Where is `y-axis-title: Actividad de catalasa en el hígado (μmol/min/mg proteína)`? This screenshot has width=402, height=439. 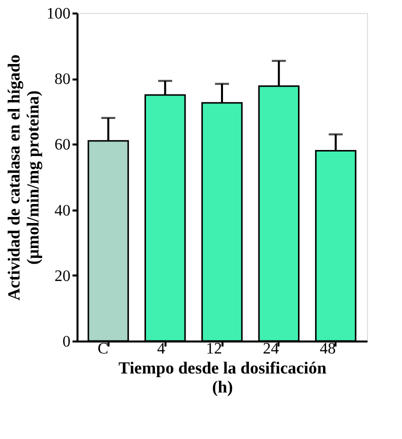
y-axis-title: Actividad de catalasa en el hígado (μmol/min/mg proteína) is located at coordinates (23, 177).